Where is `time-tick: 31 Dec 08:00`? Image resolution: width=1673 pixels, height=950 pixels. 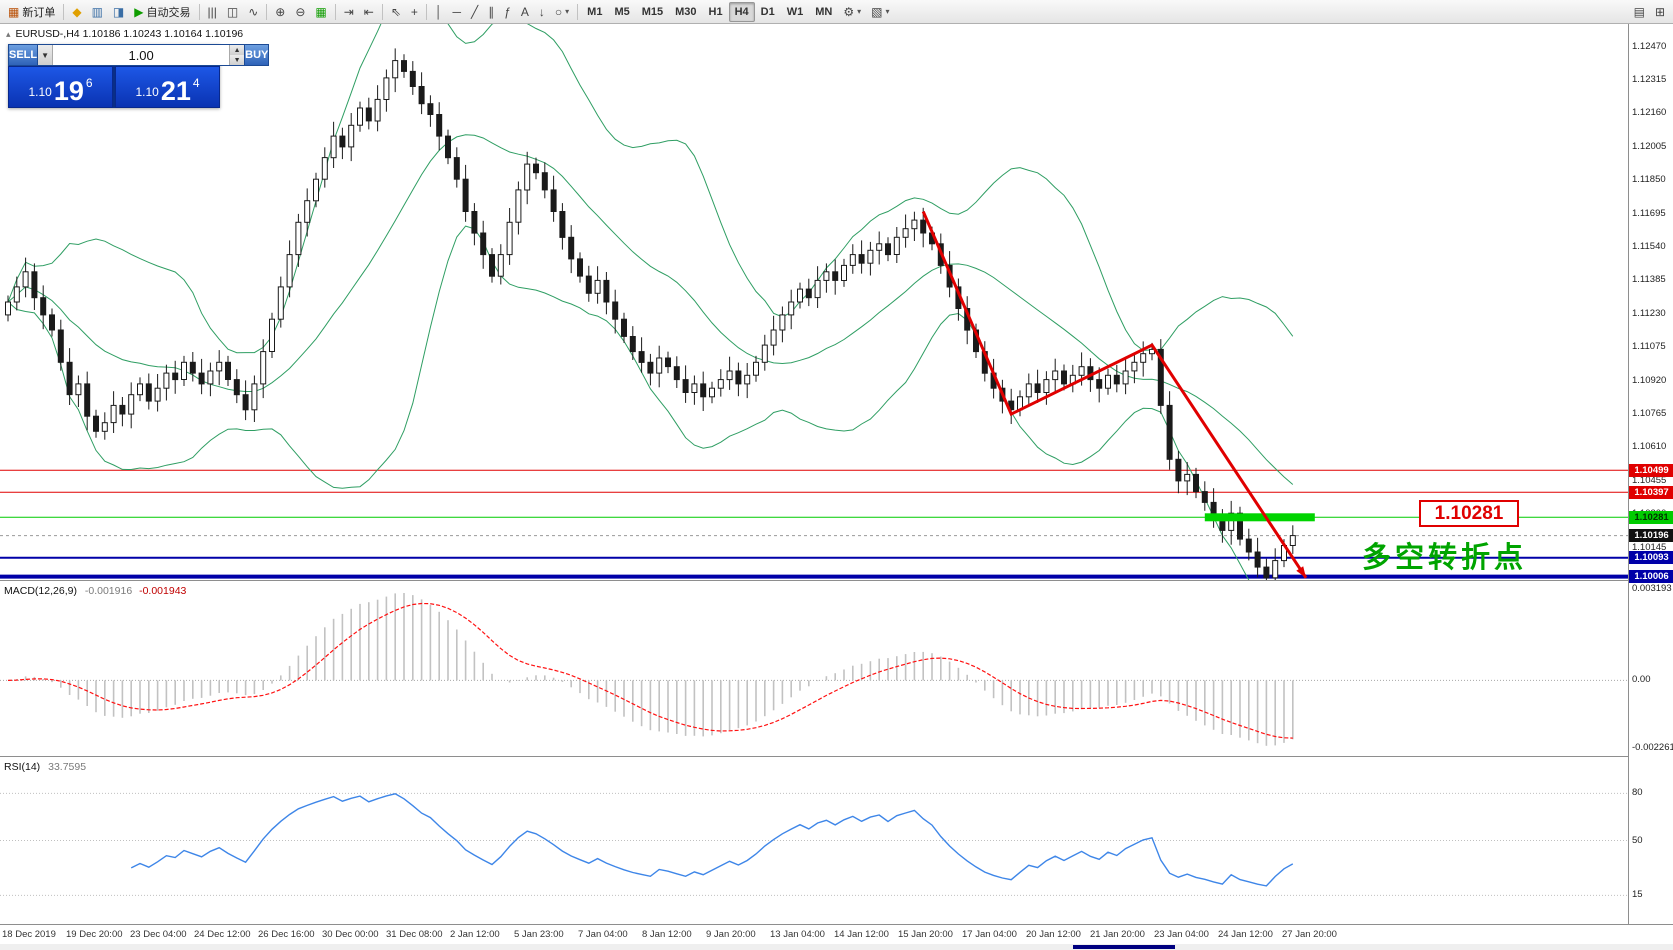
time-tick: 31 Dec 08:00 is located at coordinates (414, 934).